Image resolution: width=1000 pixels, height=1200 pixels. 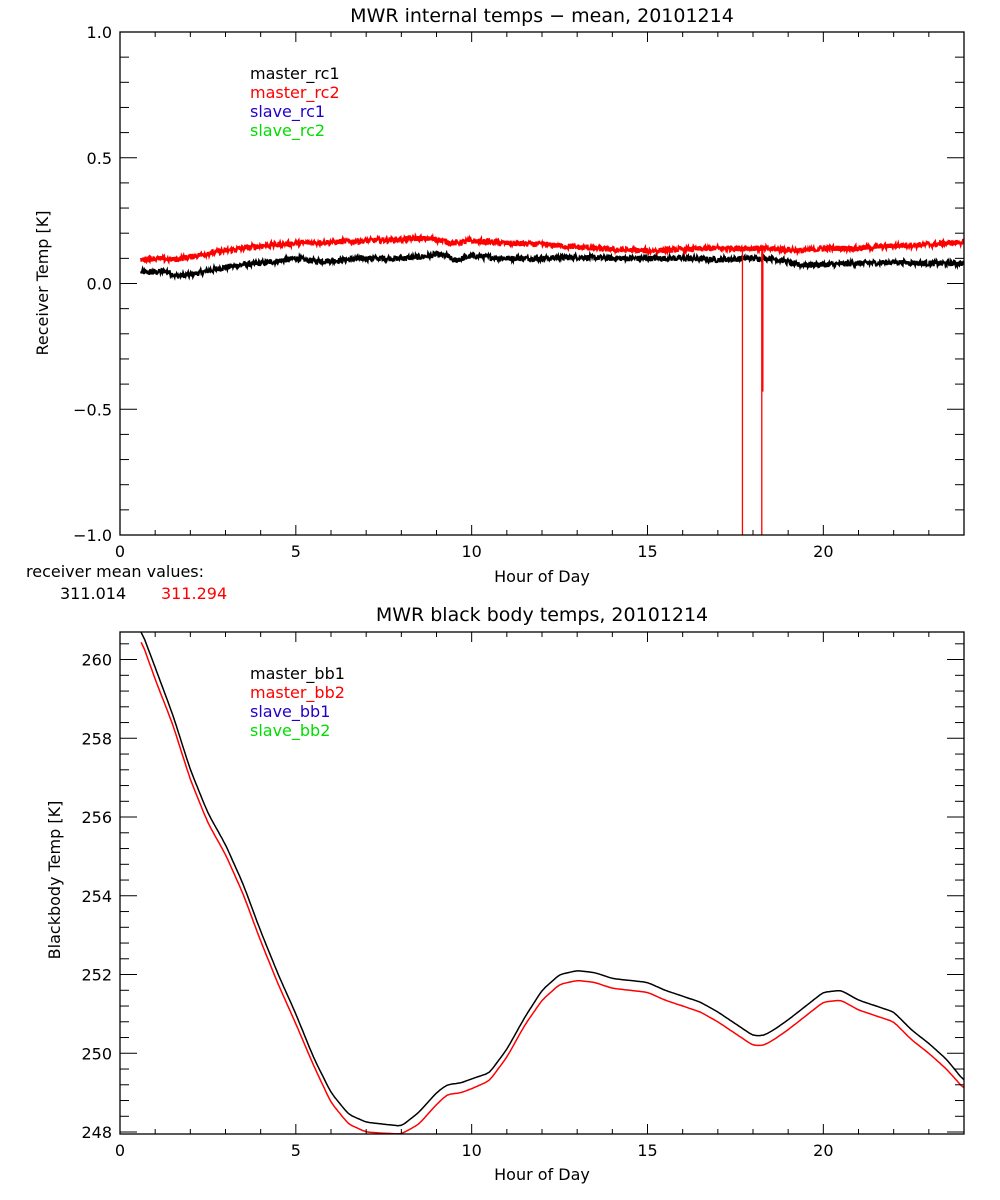 I want to click on y-tick-label: 248, so click(x=96, y=1132).